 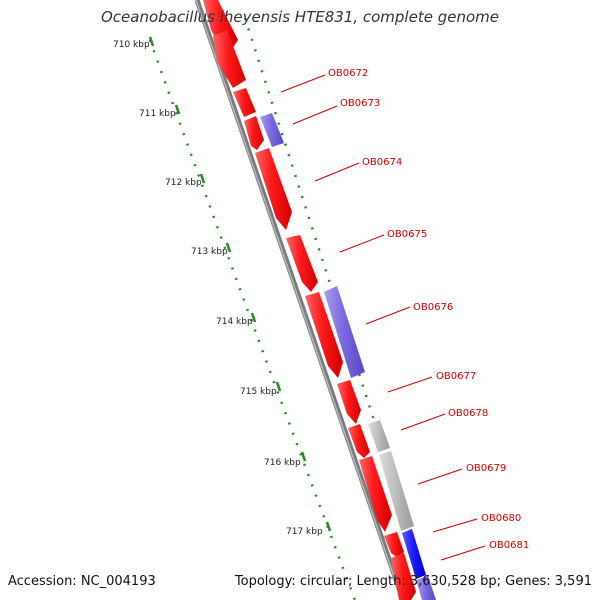 What do you see at coordinates (509, 545) in the screenshot?
I see `gene-label: OB0681` at bounding box center [509, 545].